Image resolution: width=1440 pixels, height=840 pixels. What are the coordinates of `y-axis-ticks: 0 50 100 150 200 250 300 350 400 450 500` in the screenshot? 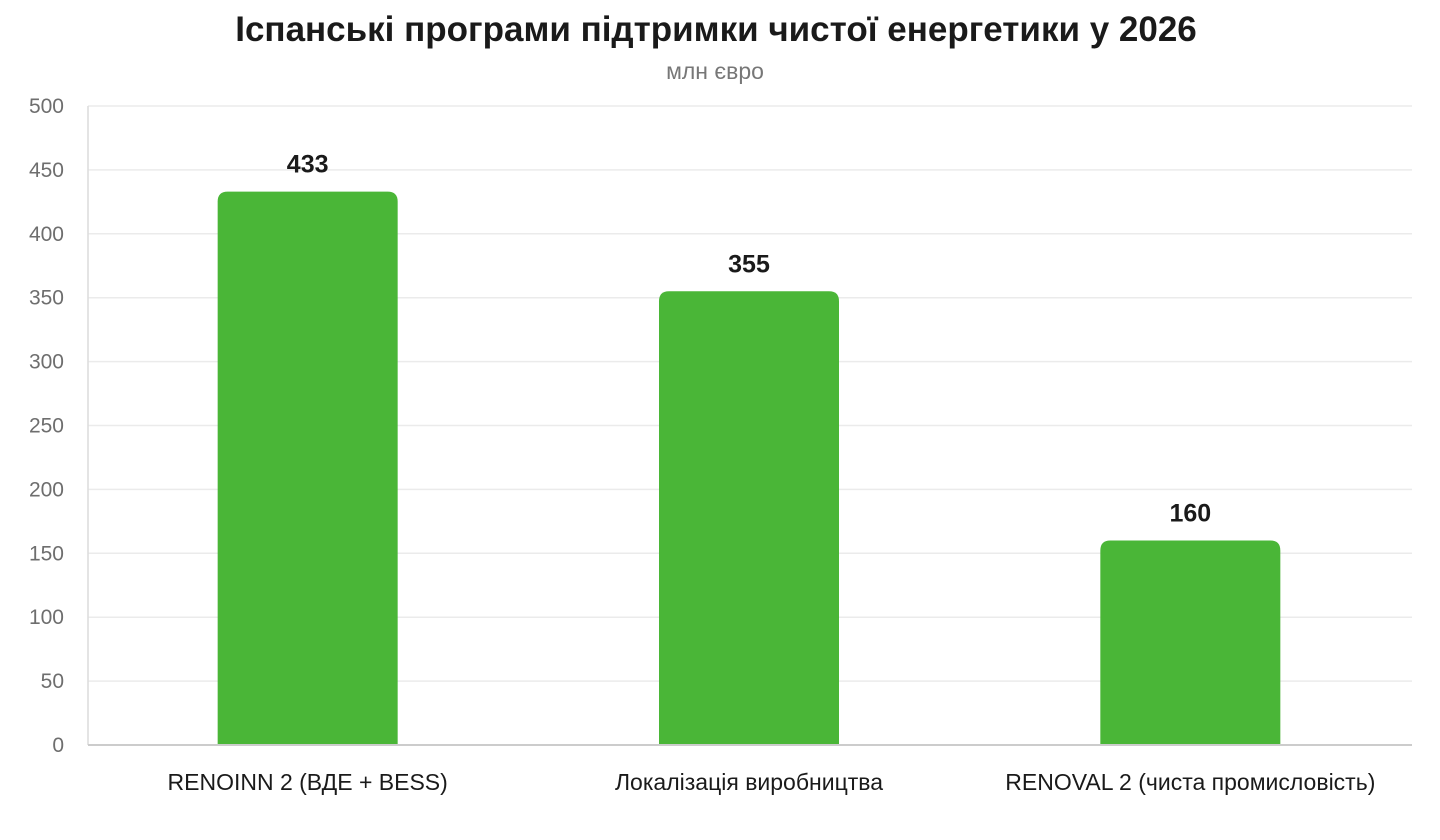 It's located at (46, 426).